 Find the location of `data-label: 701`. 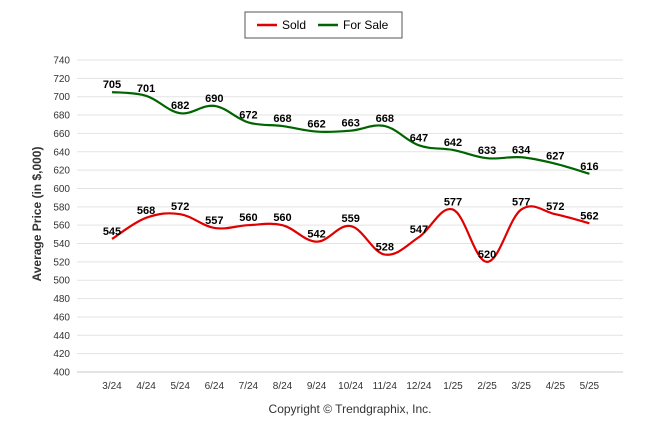

data-label: 701 is located at coordinates (146, 89).